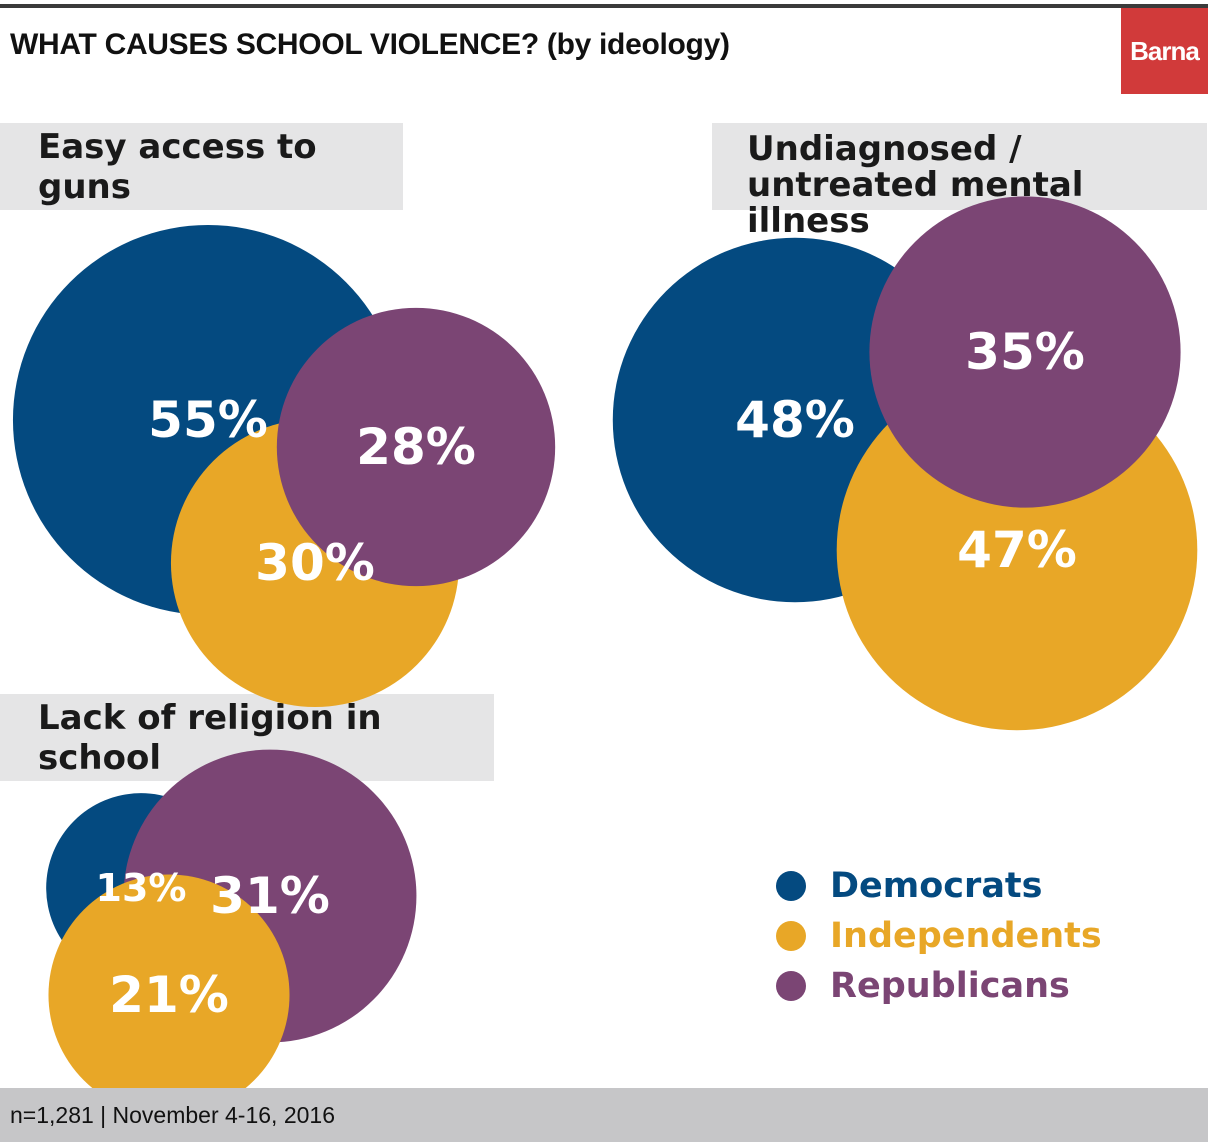 This screenshot has width=1208, height=1144. I want to click on bubble-value-label: 35%, so click(1025, 352).